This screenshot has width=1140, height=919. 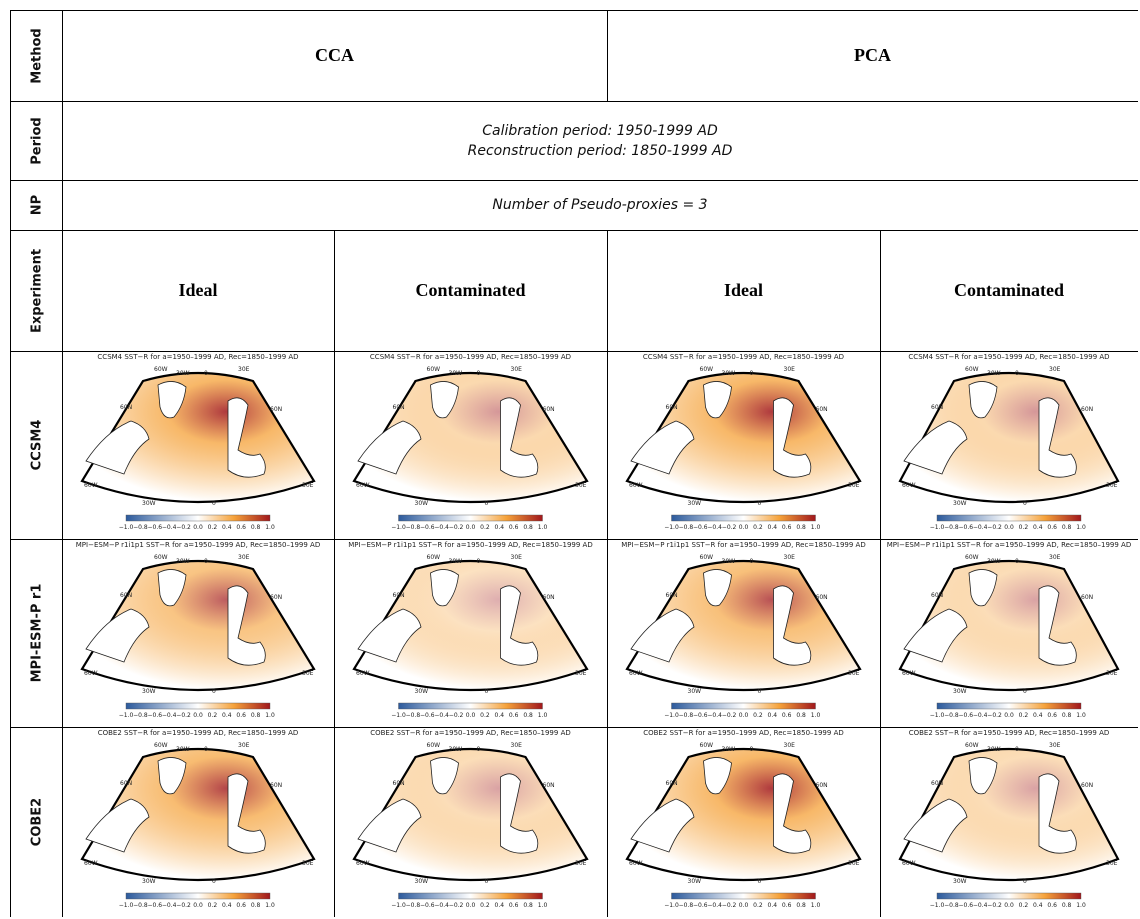 What do you see at coordinates (574, 230) in the screenshot?
I see `row-divider` at bounding box center [574, 230].